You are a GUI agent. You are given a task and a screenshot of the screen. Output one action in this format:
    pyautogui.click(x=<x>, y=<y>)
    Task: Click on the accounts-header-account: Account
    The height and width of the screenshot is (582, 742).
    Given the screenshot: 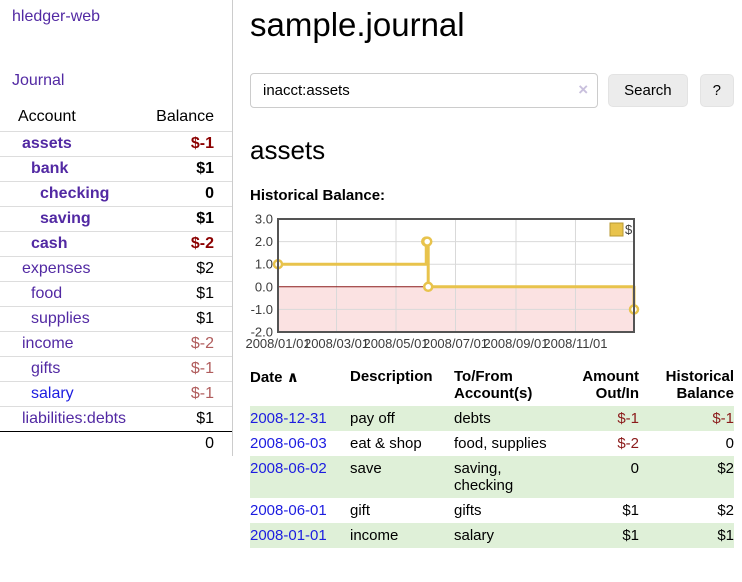 What is the action you would take?
    pyautogui.click(x=47, y=116)
    